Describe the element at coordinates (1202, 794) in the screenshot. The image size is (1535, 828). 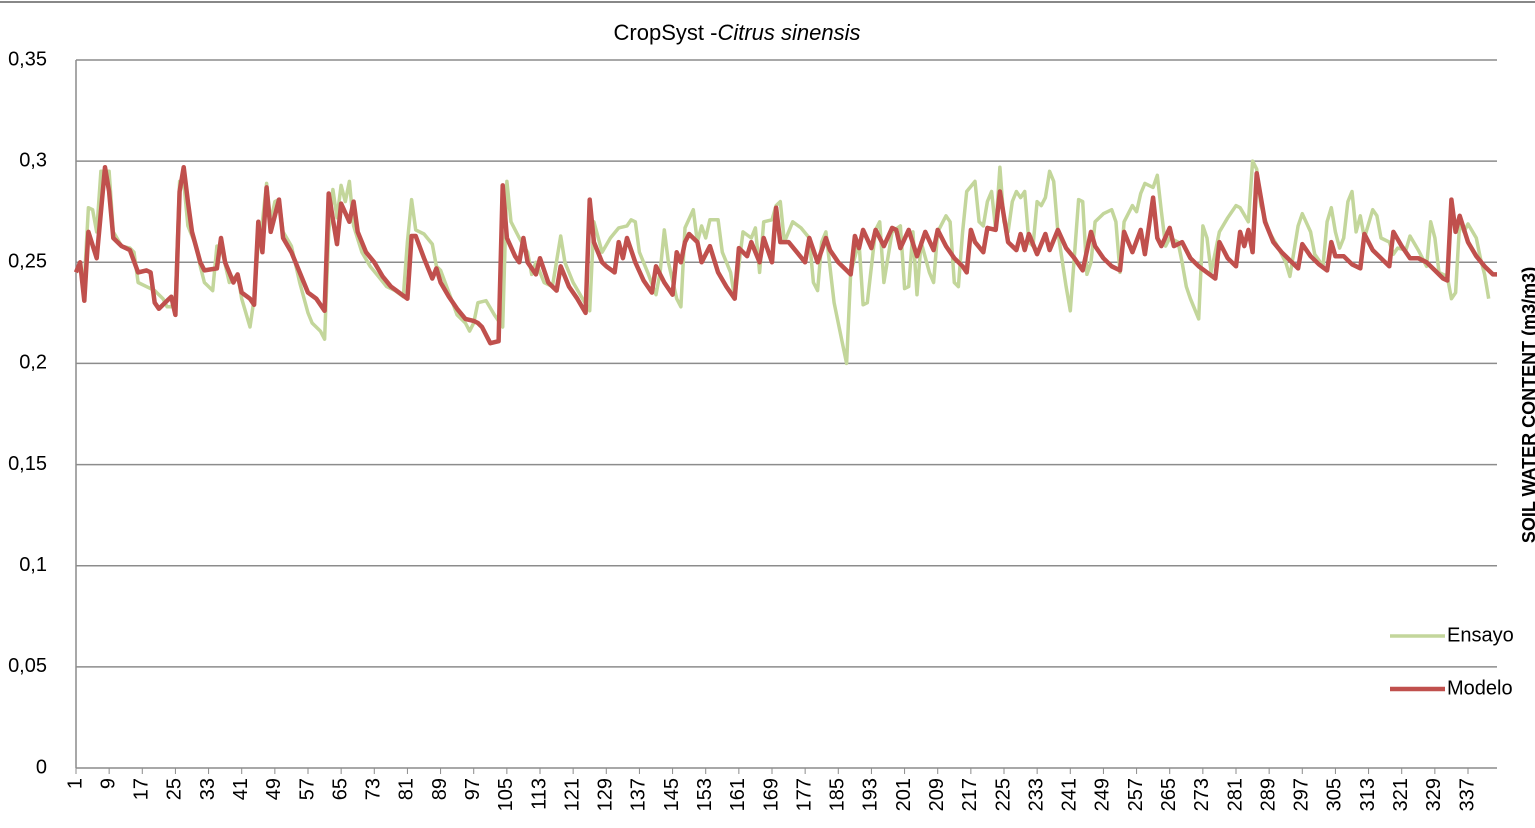
I see `x-tick-label: 273` at that location.